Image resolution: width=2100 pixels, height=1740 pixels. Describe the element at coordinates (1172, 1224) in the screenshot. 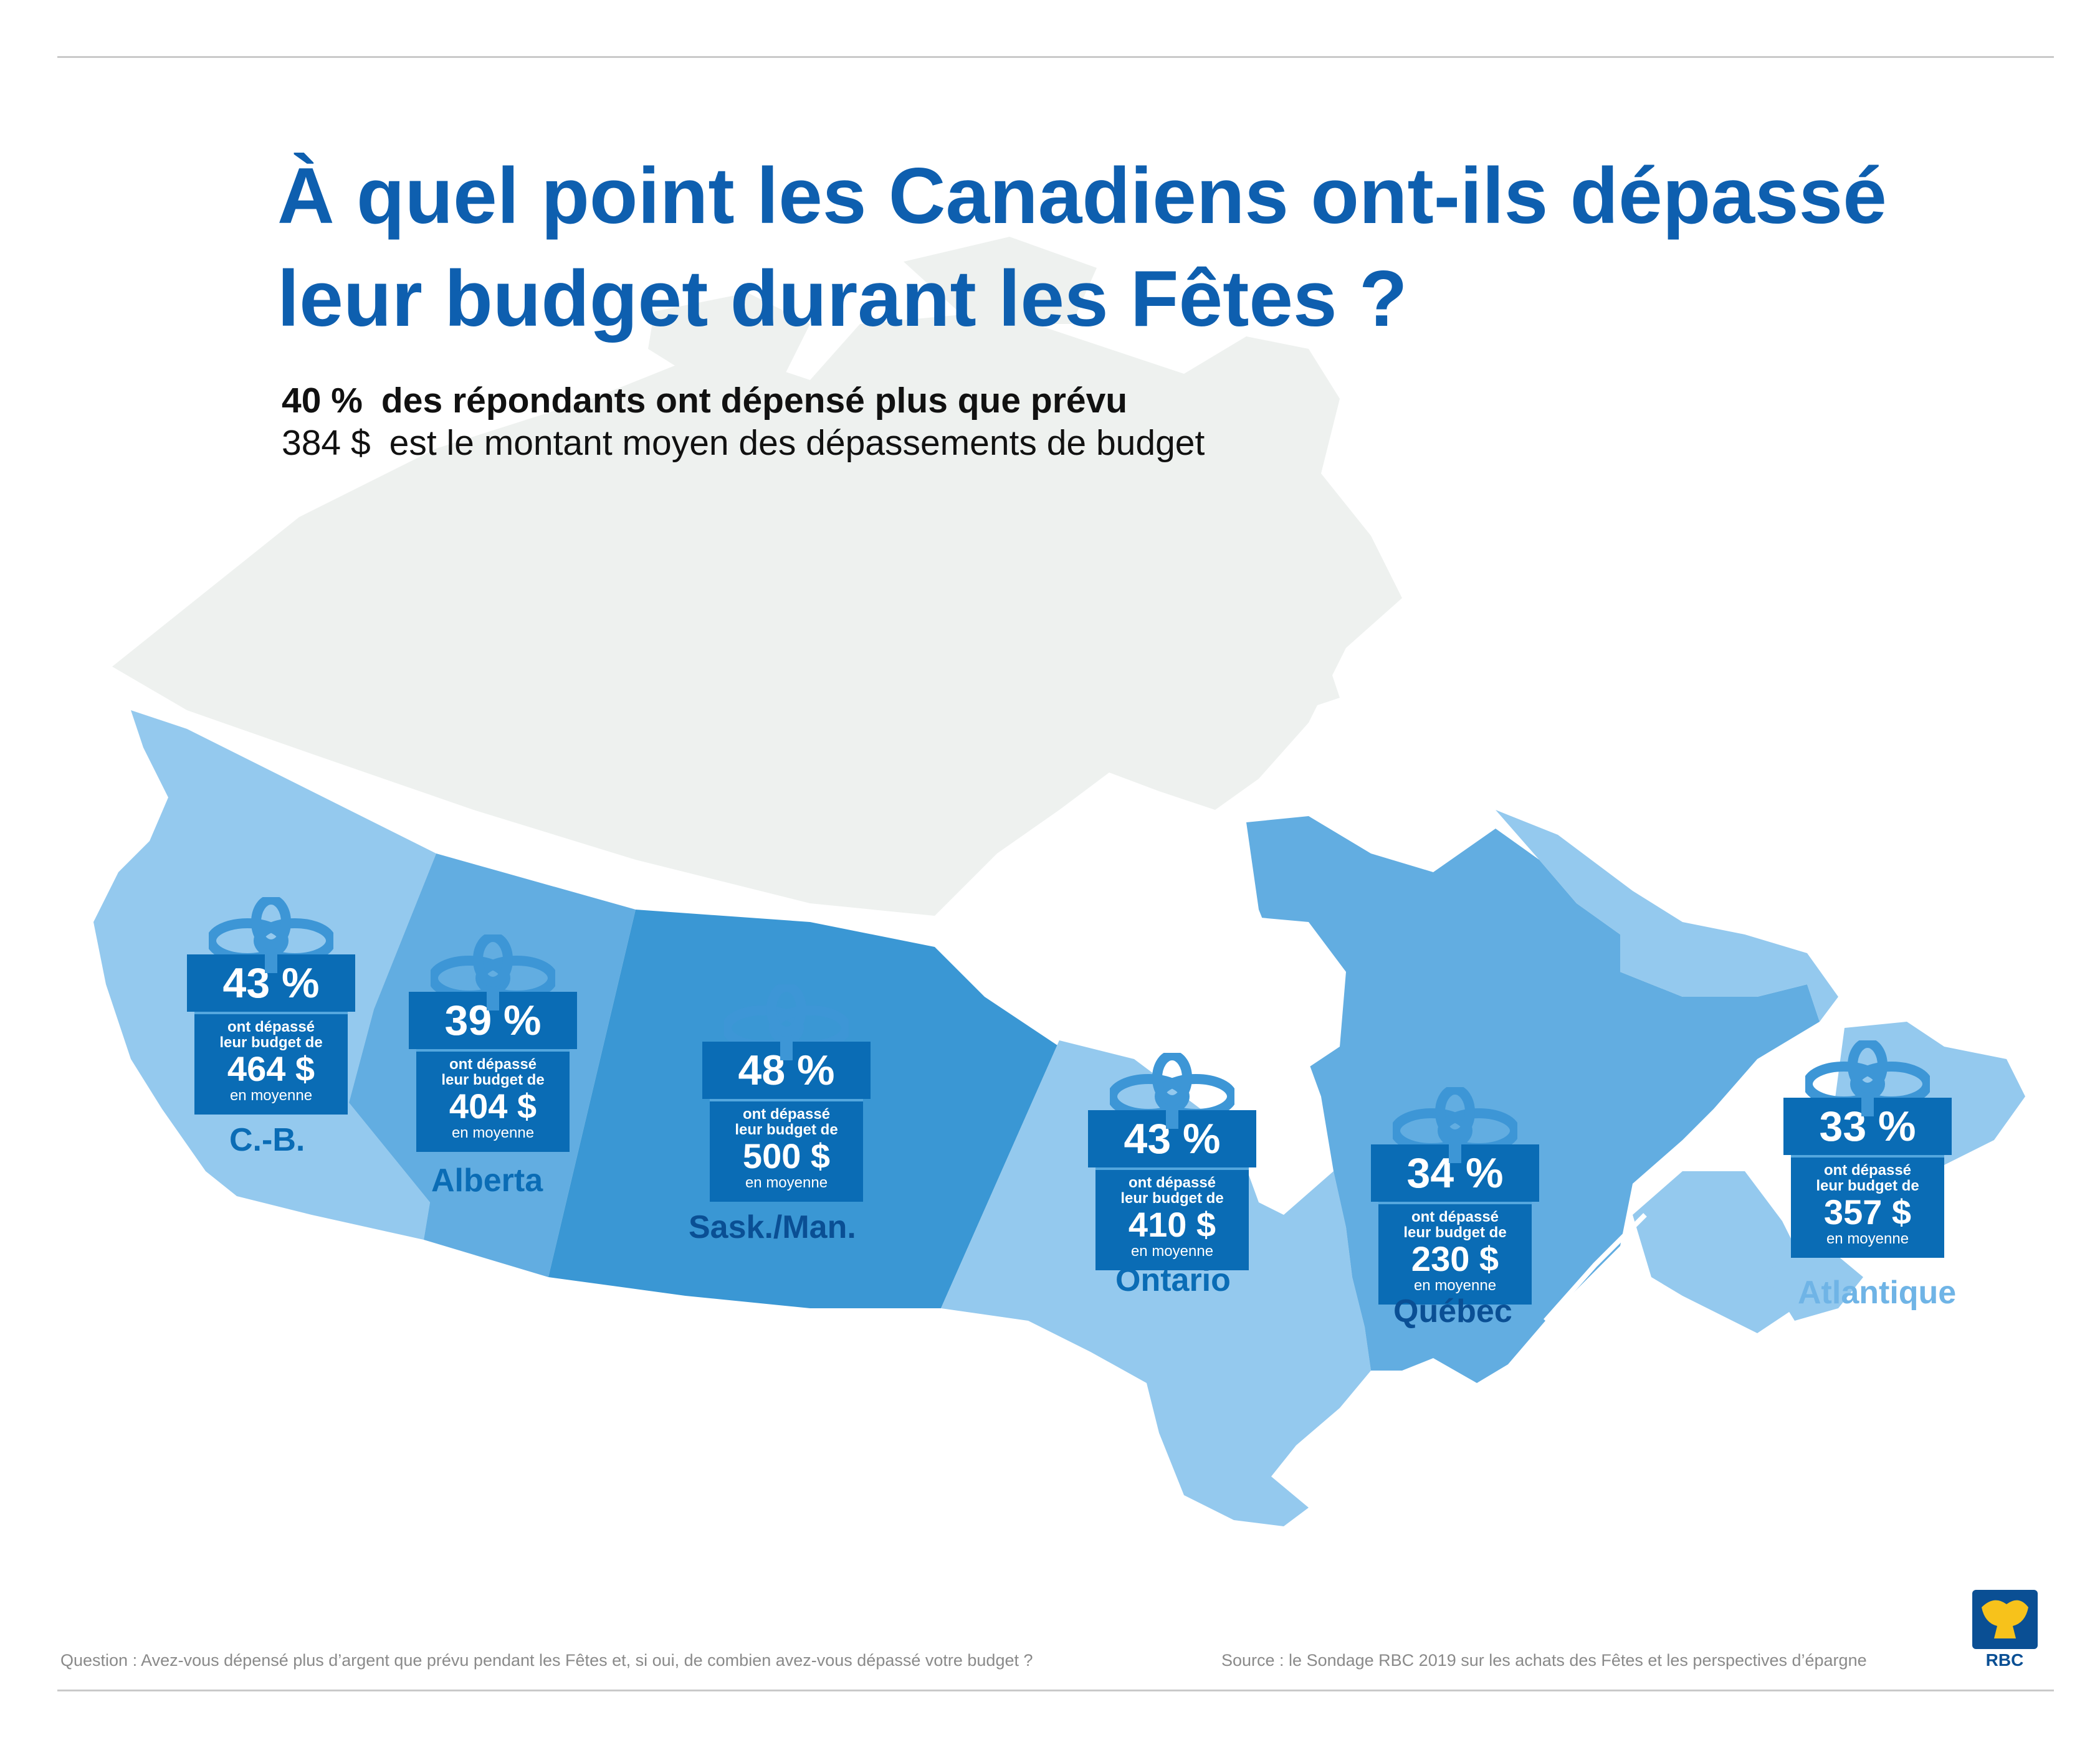

I see `gift-amount: 410 $` at that location.